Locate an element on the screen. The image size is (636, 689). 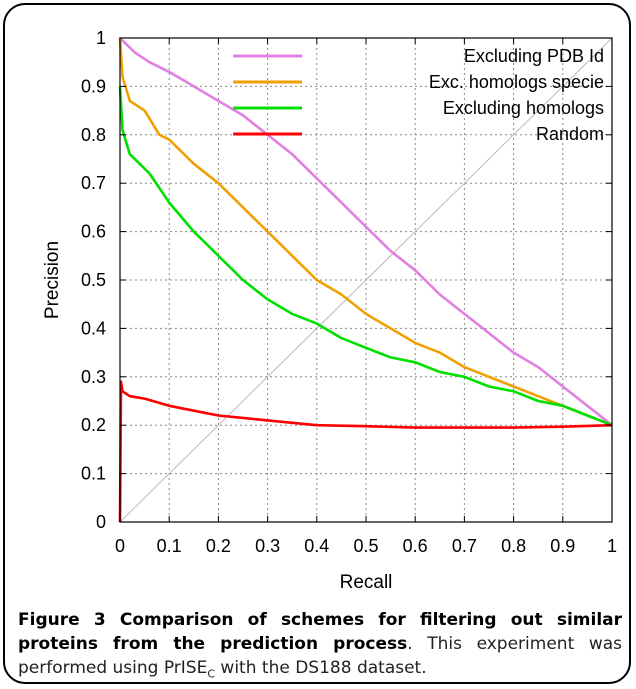
y-tick-label: 0.6 is located at coordinates (93, 232).